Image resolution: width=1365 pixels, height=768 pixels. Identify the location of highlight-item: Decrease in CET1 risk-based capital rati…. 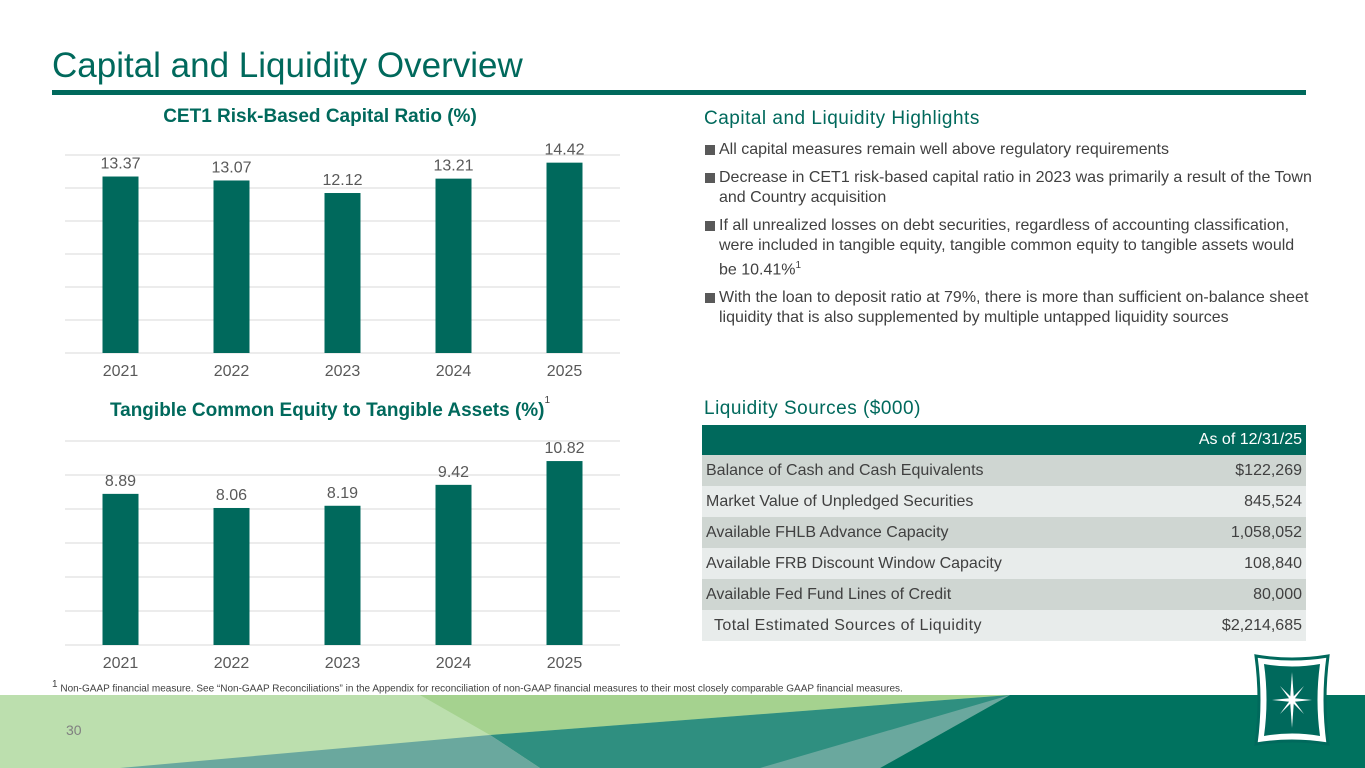
(1009, 188).